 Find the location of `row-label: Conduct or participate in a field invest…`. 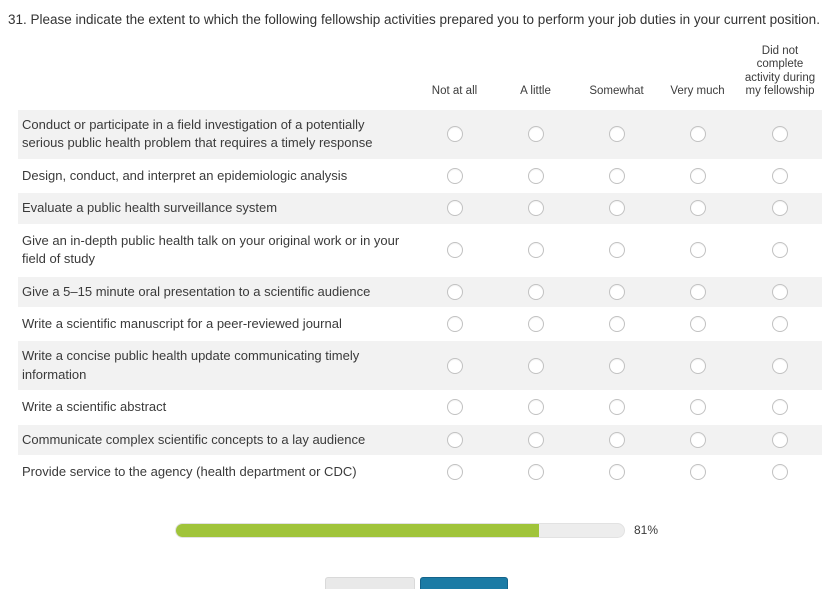

row-label: Conduct or participate in a field invest… is located at coordinates (216, 134).